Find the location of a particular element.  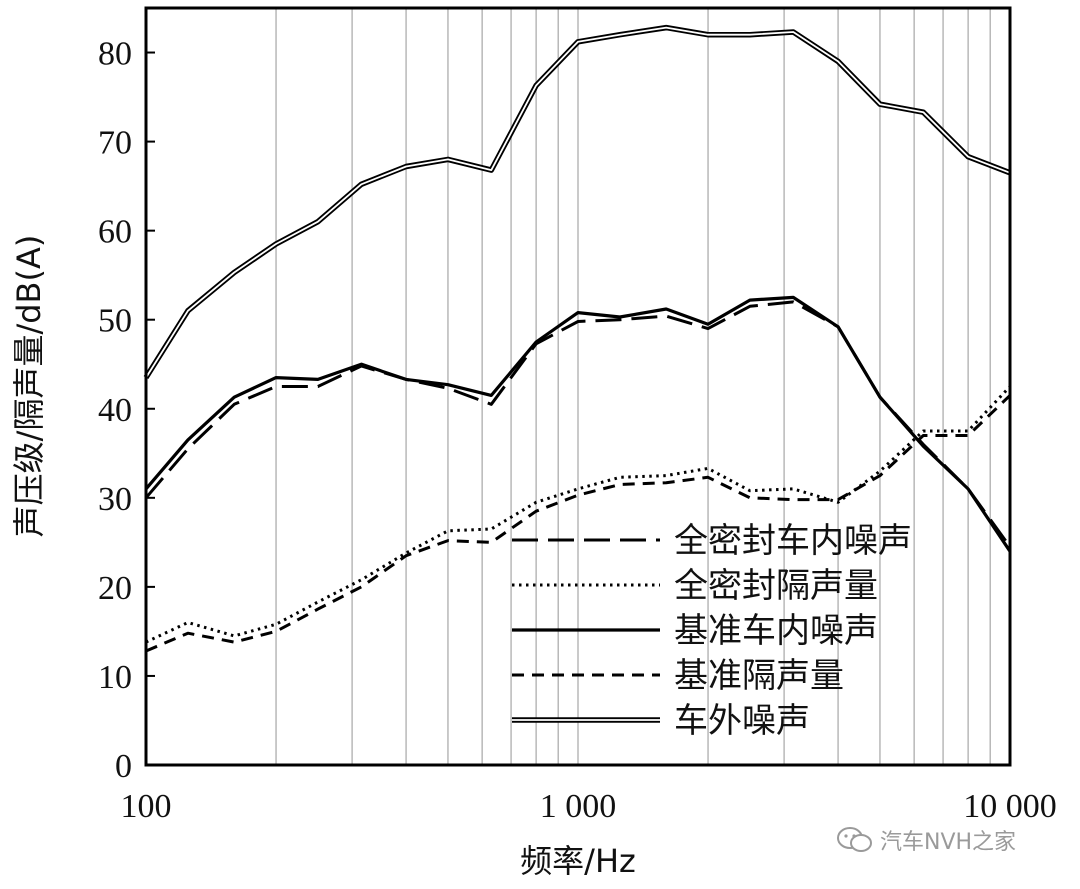

y-tick-label: 80 is located at coordinates (115, 54).